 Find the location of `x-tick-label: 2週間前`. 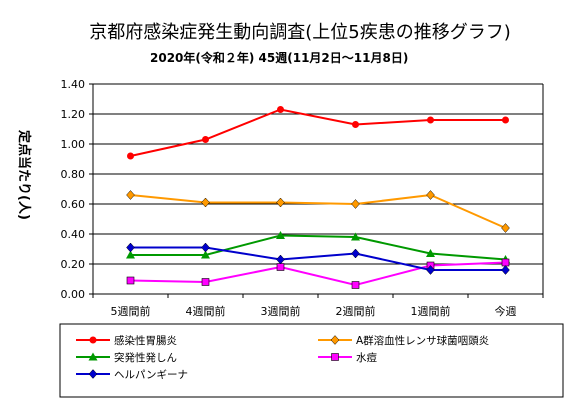

x-tick-label: 2週間前 is located at coordinates (356, 311).